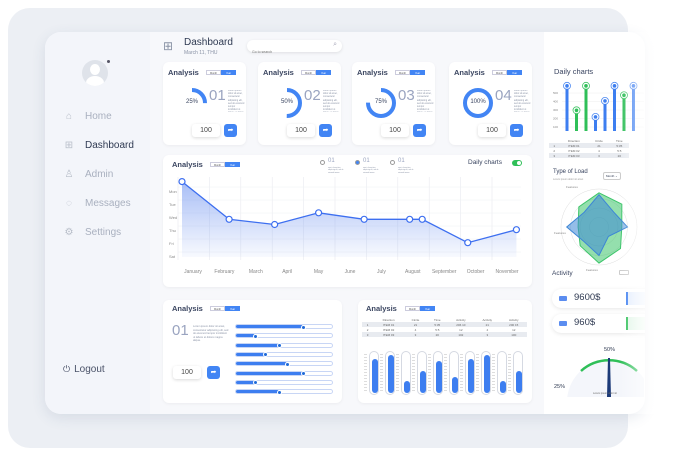 The image size is (677, 459). What do you see at coordinates (319, 272) in the screenshot?
I see `x-tick-label: May` at bounding box center [319, 272].